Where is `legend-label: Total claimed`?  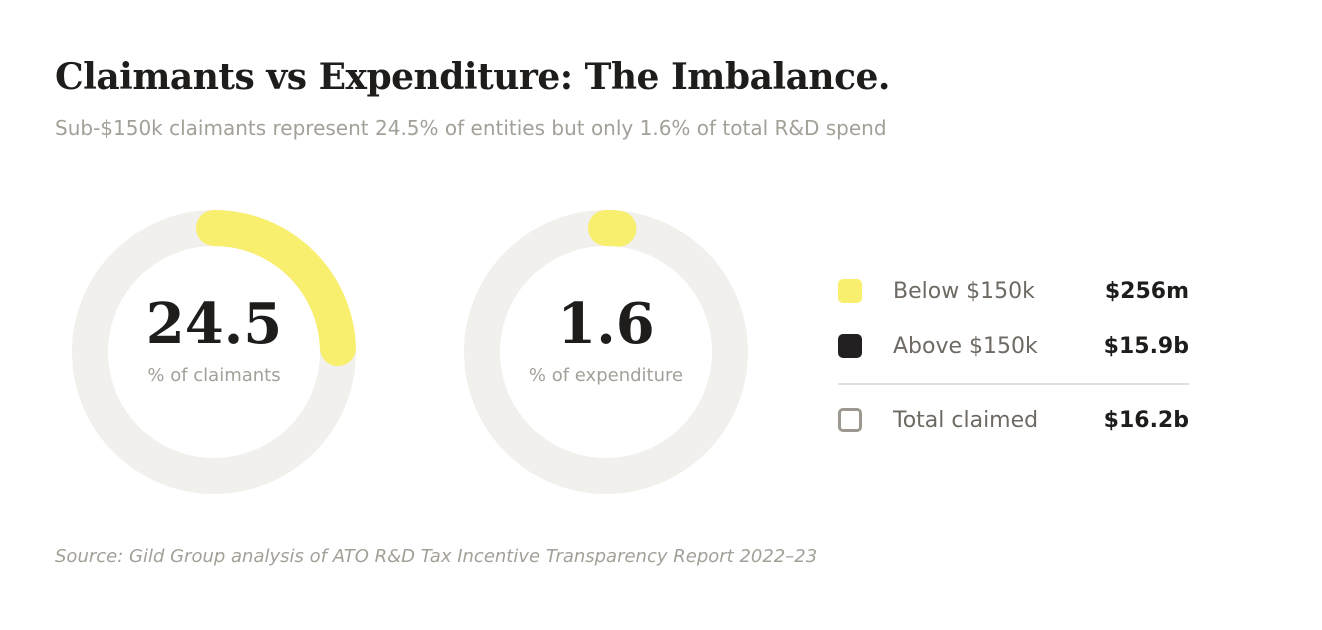 legend-label: Total claimed is located at coordinates (966, 420).